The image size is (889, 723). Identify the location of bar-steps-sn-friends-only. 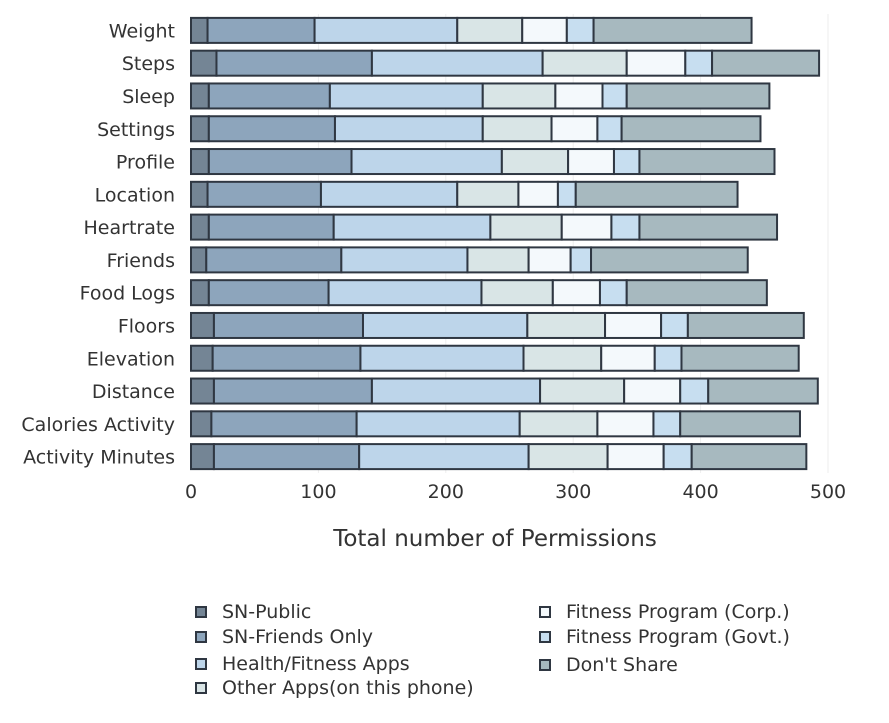
(294, 63).